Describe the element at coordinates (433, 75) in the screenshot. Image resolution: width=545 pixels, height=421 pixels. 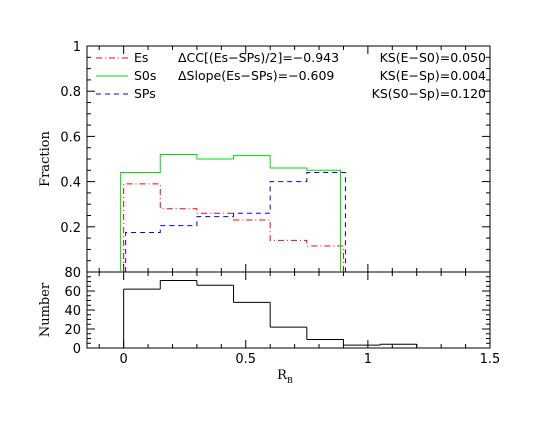
I see `annotation-ks-e-sp: KS(E−Sp)=0.004` at that location.